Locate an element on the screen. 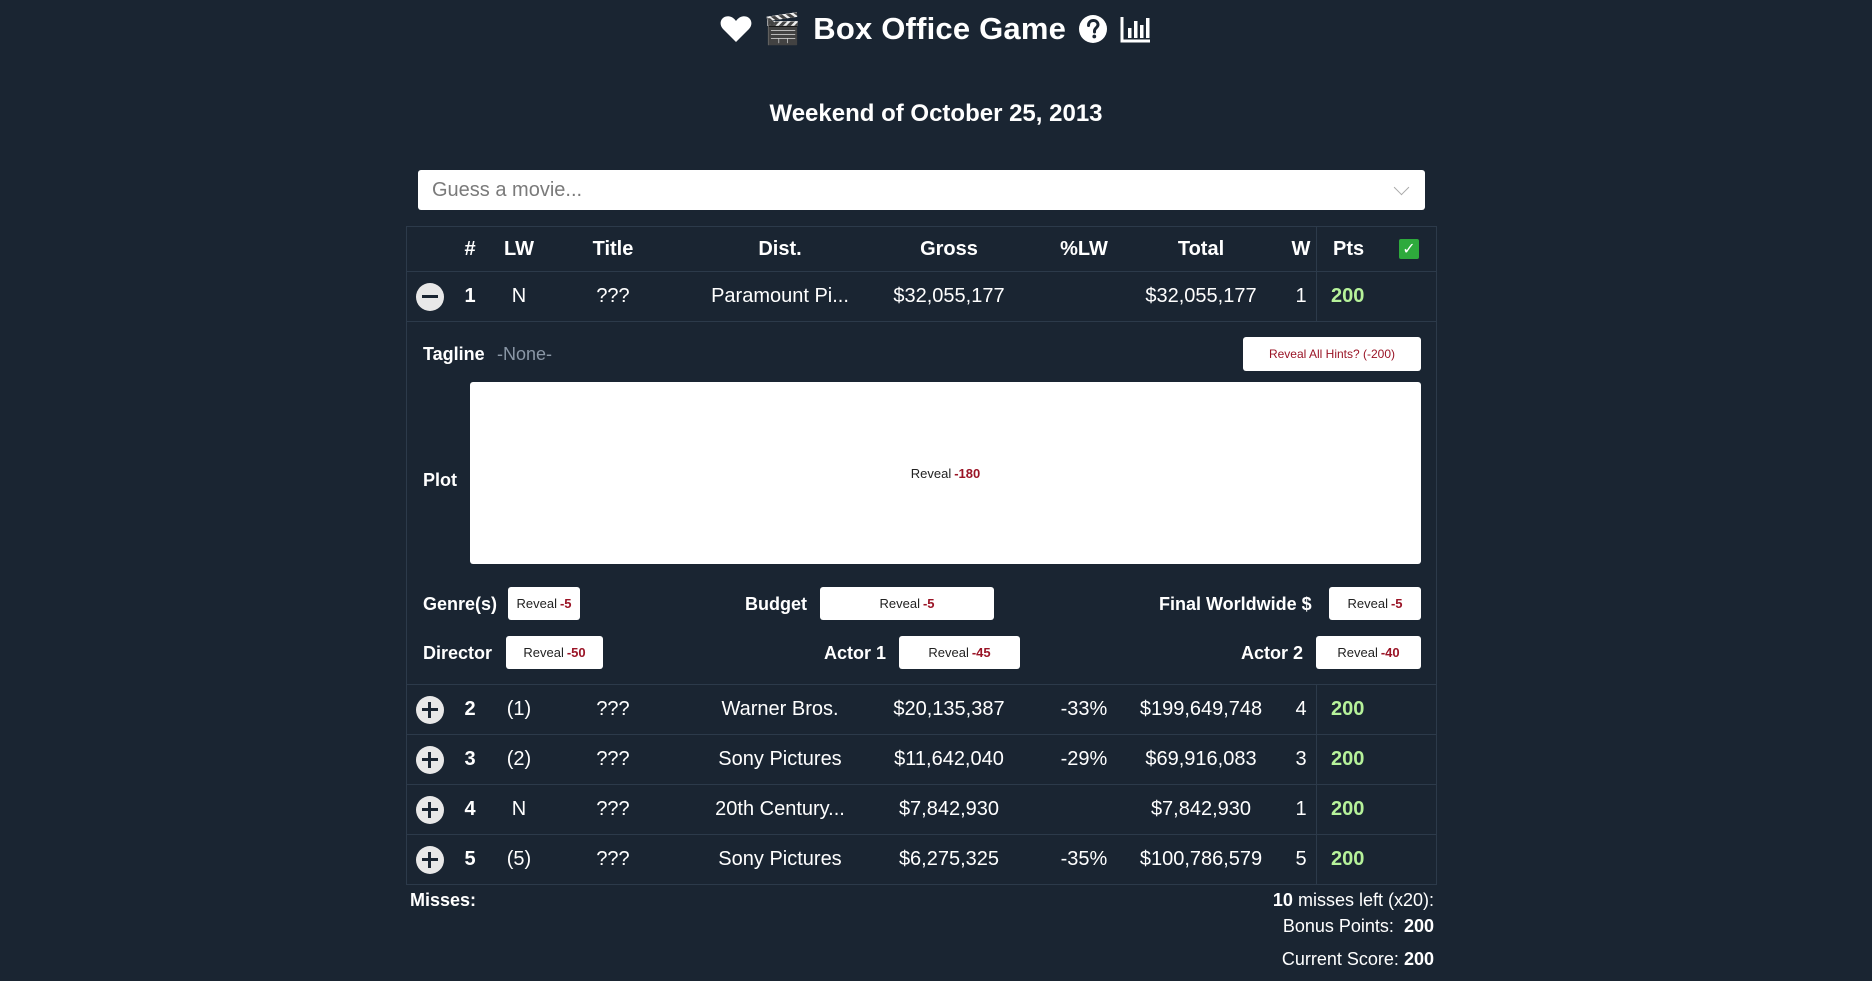  header-pts-label: Pts is located at coordinates (1349, 248).